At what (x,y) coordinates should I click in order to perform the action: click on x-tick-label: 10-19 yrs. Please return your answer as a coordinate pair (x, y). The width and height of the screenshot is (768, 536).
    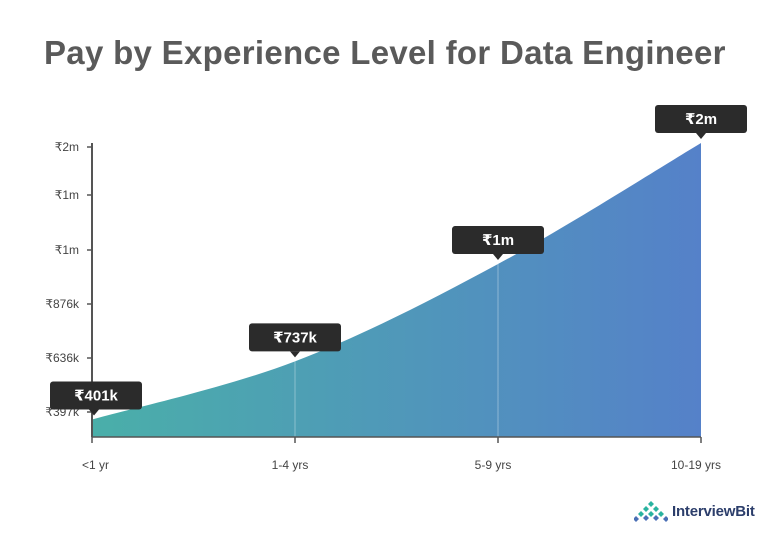
    Looking at the image, I should click on (696, 465).